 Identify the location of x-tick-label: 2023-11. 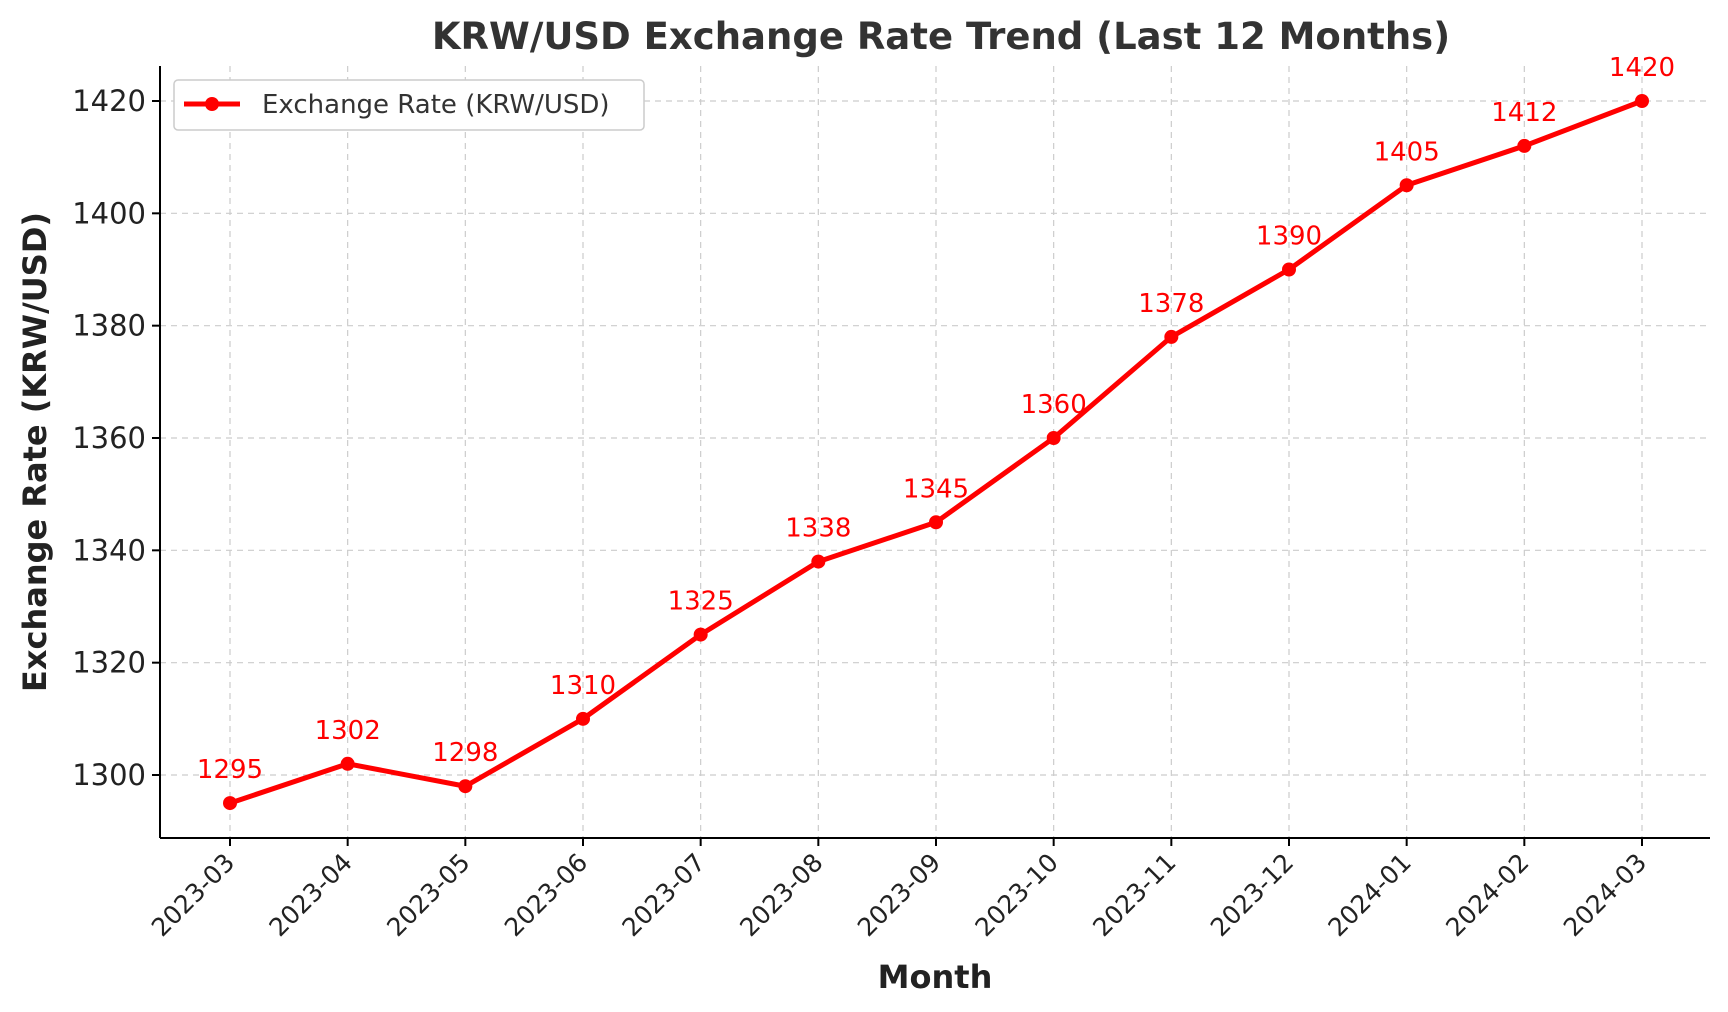
(1134, 895).